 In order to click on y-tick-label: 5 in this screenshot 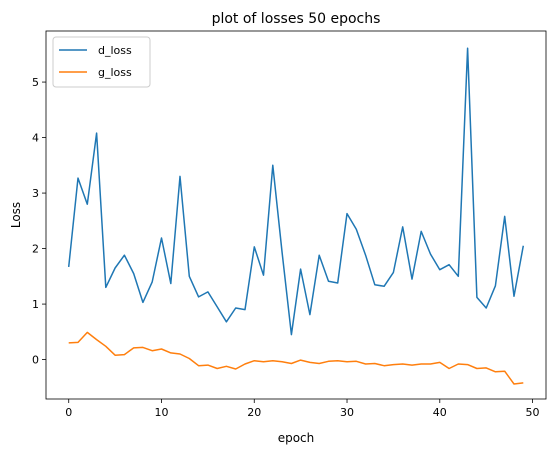, I will do `click(35, 82)`.